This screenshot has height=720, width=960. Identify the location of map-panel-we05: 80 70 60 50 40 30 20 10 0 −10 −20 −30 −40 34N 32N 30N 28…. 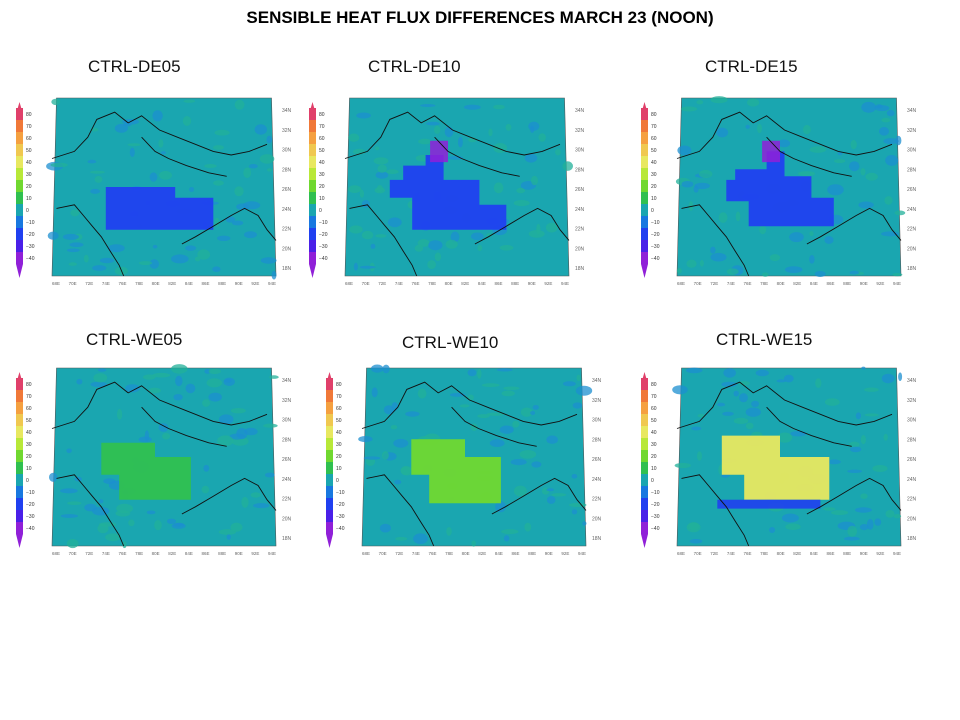
(153, 462).